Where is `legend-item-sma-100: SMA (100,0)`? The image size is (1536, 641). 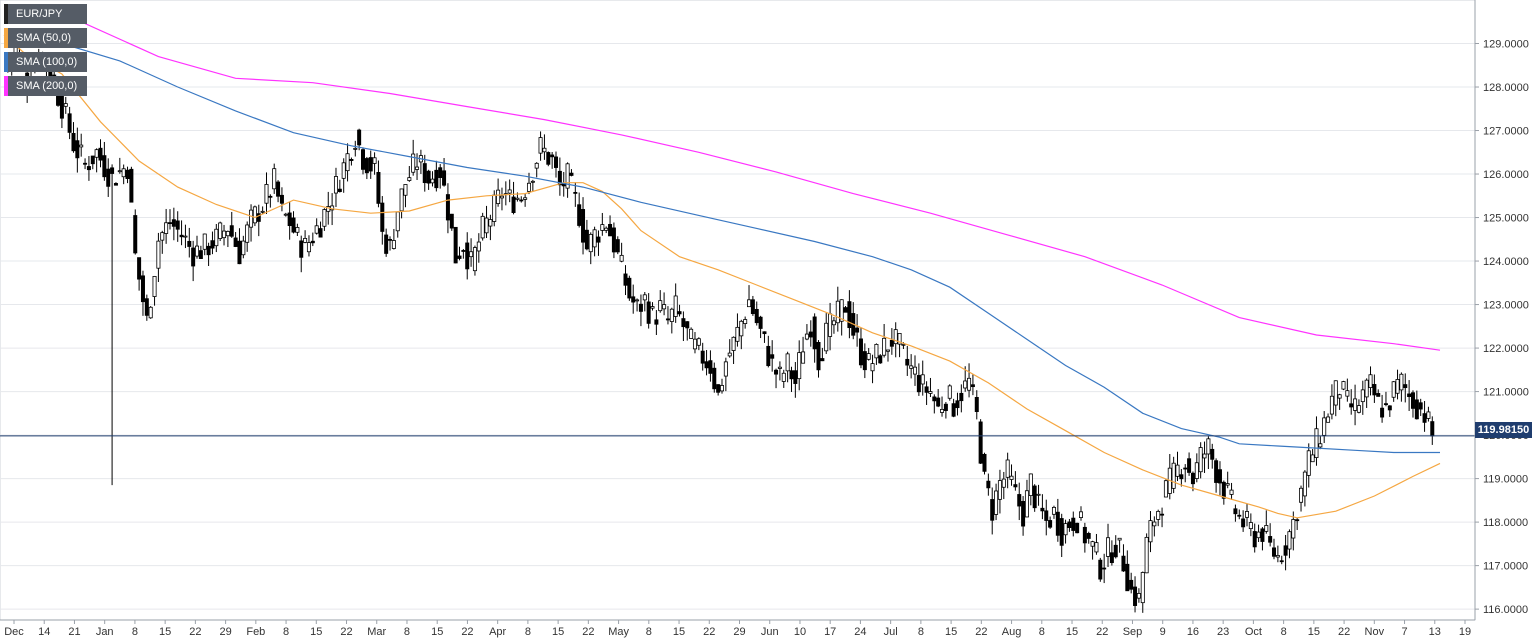 legend-item-sma-100: SMA (100,0) is located at coordinates (46, 62).